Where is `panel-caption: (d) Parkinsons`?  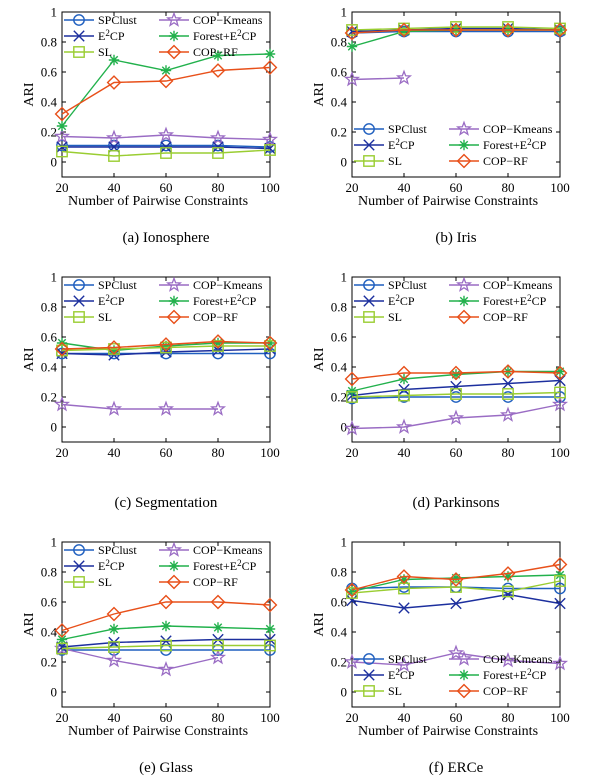 panel-caption: (d) Parkinsons is located at coordinates (455, 503).